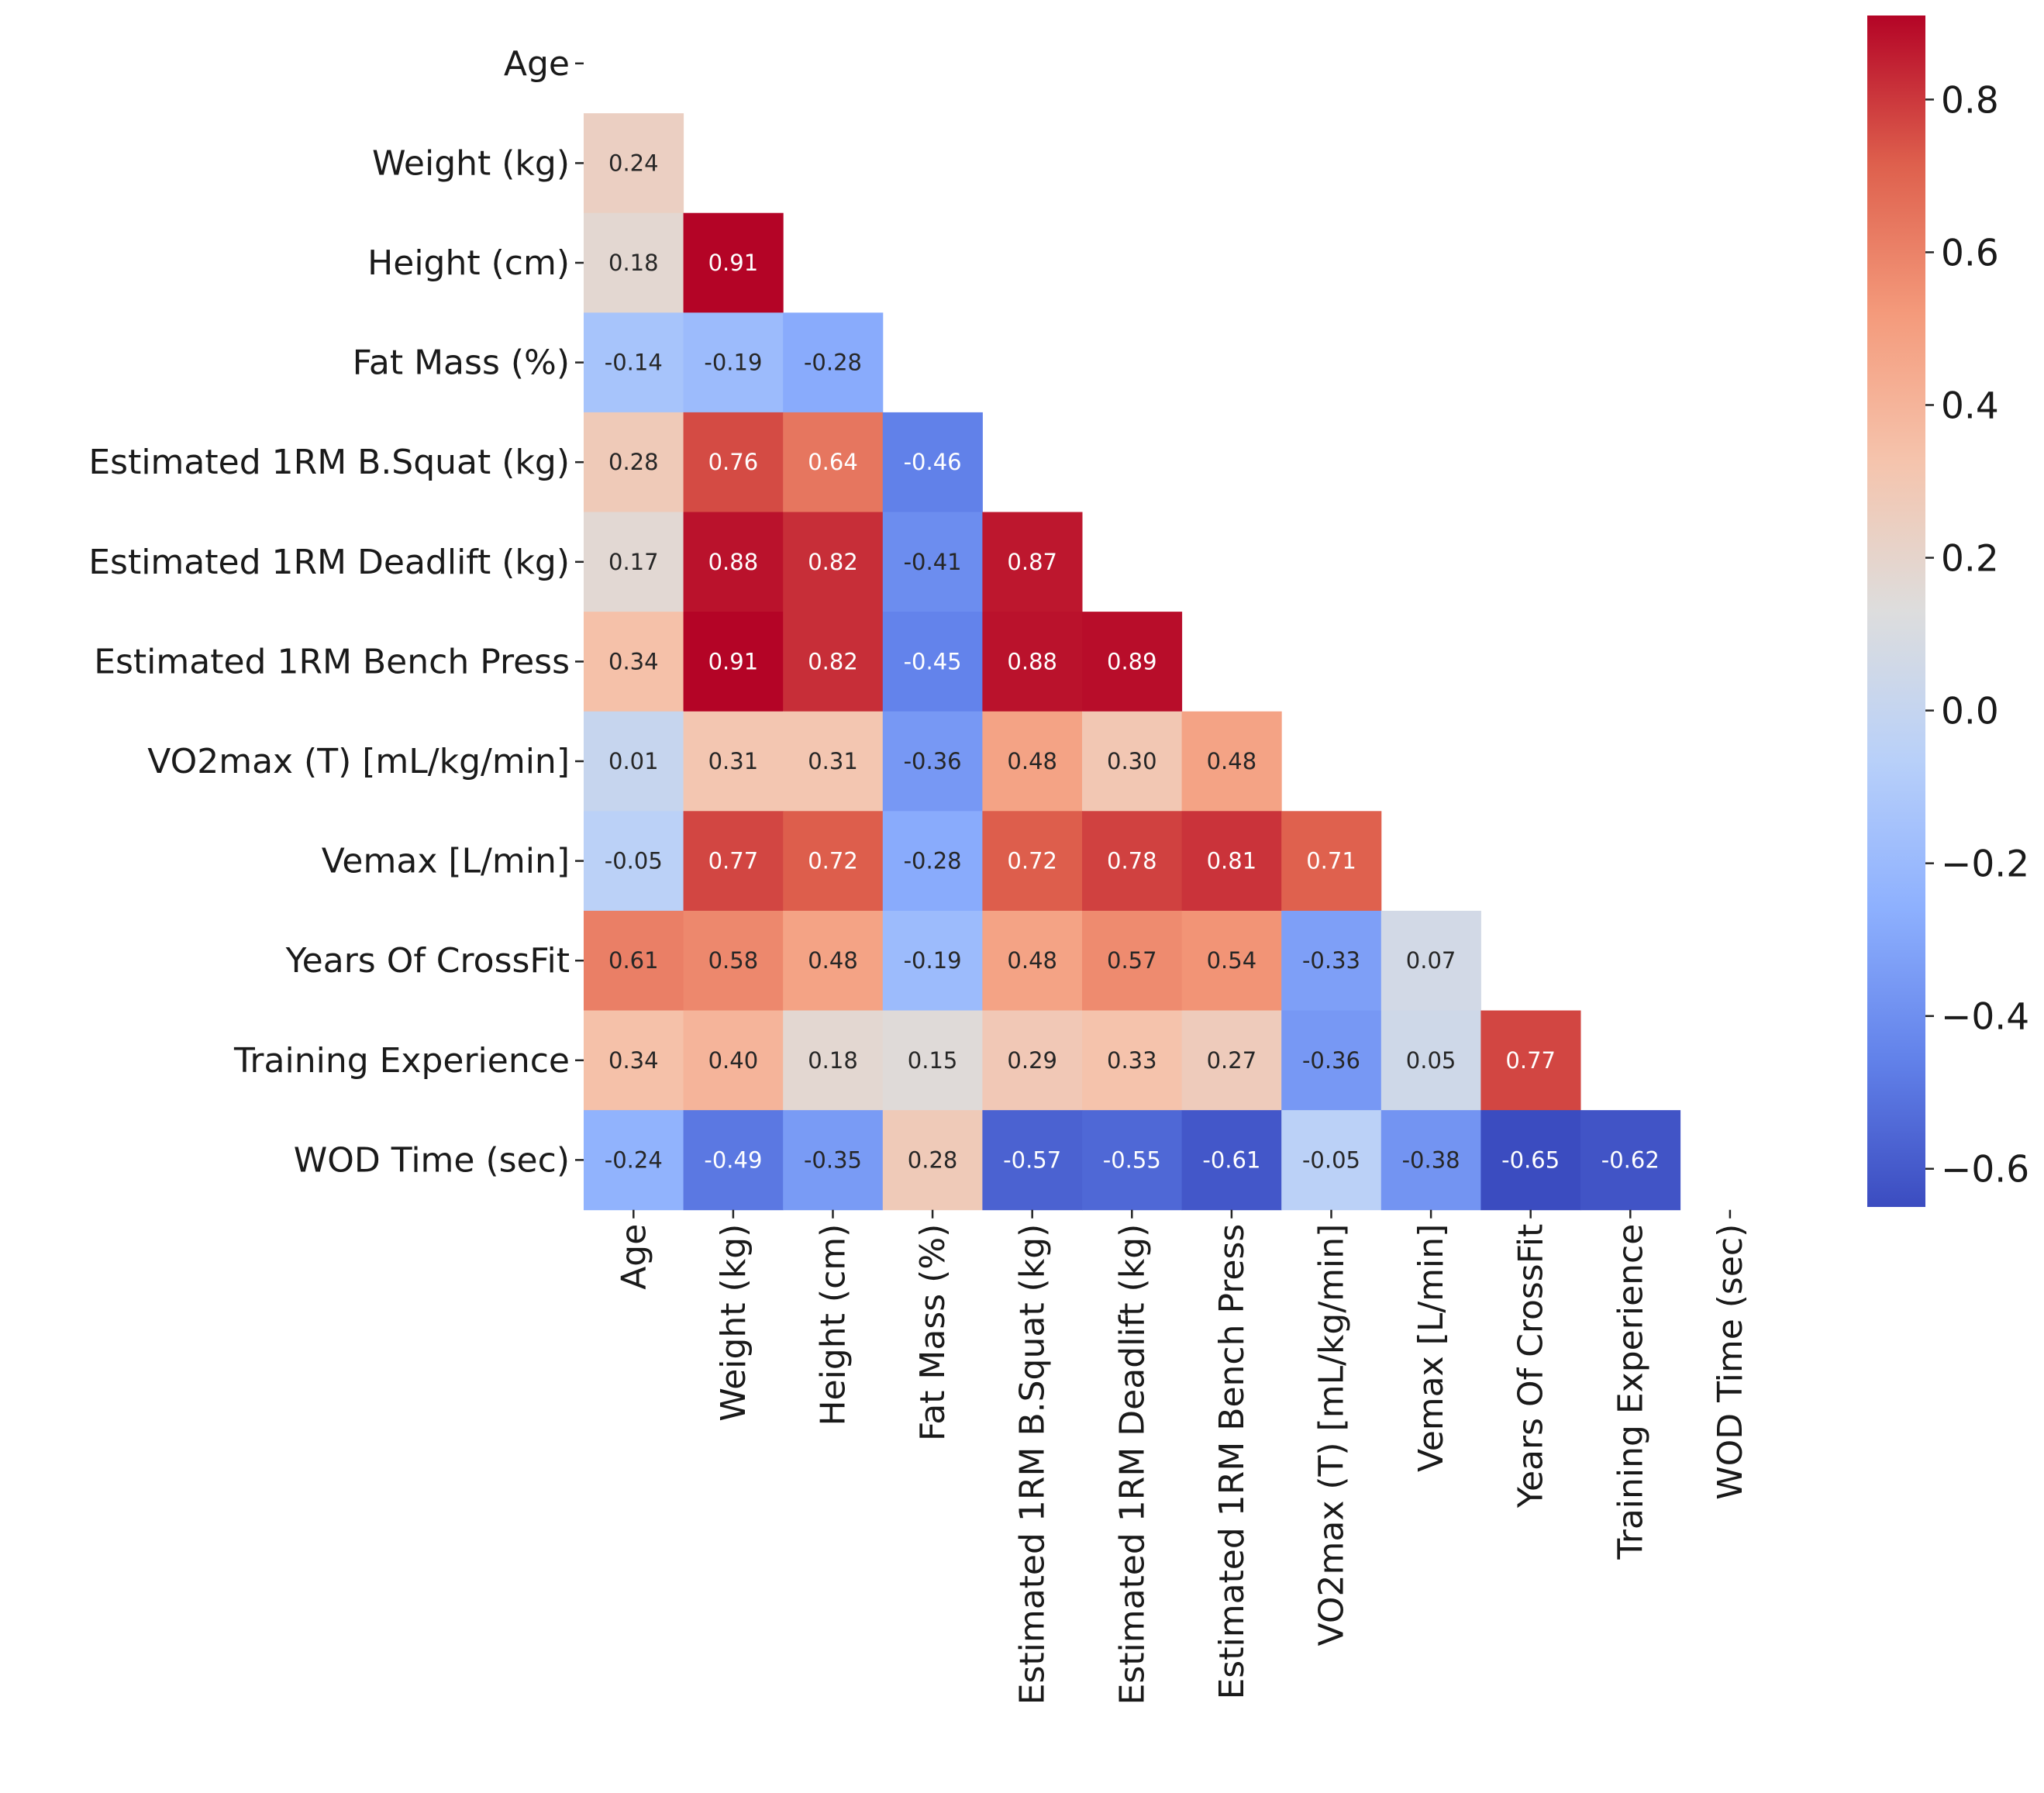 The height and width of the screenshot is (1793, 2044). I want to click on cell-value-label: 0.89, so click(1132, 661).